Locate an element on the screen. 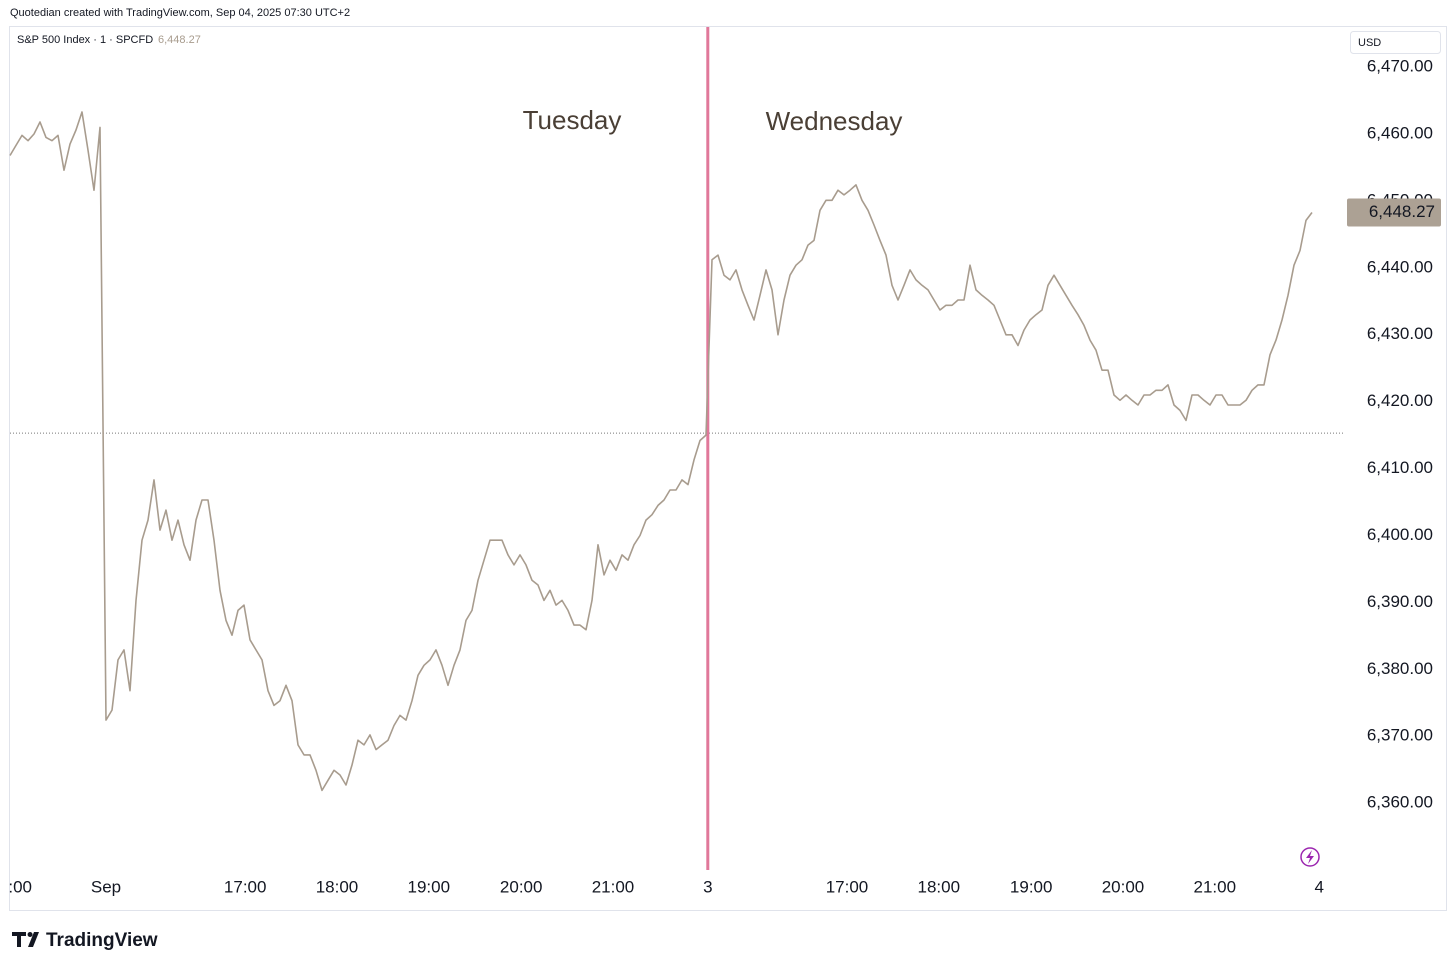 The width and height of the screenshot is (1456, 974). y-tick-label: 6,400.00 is located at coordinates (1400, 534).